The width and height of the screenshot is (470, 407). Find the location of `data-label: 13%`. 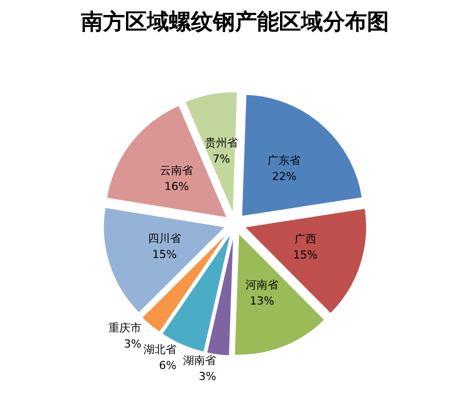

data-label: 13% is located at coordinates (262, 301).